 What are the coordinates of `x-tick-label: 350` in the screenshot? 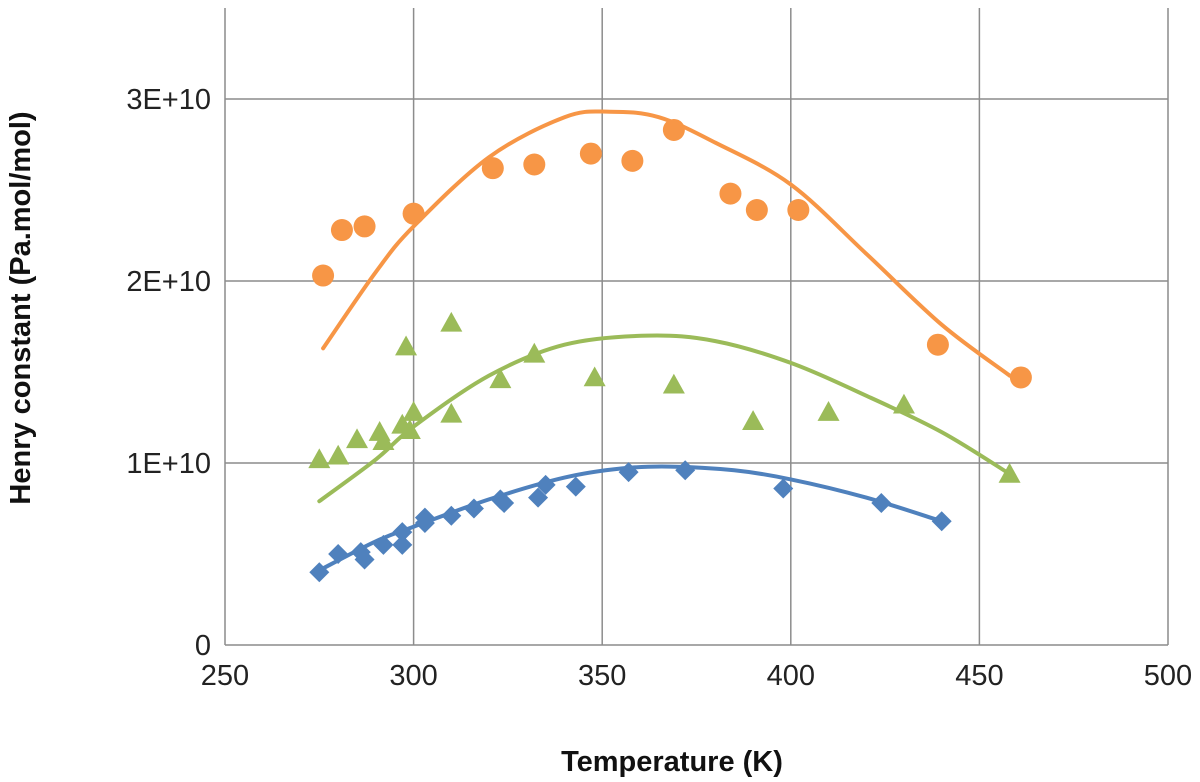 It's located at (602, 676).